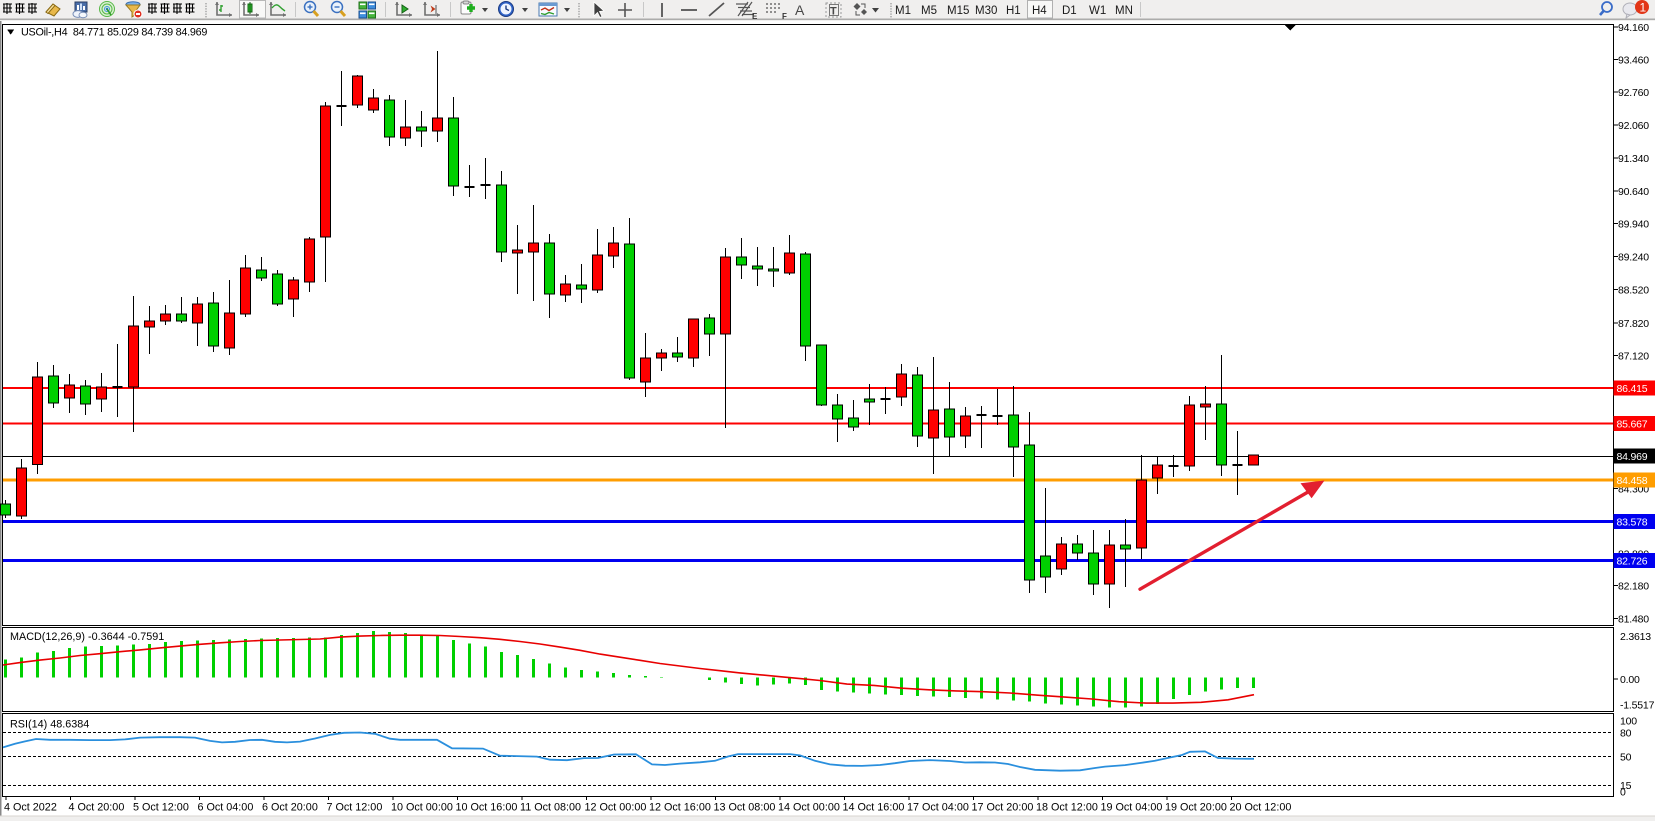  I want to click on svg-text: 88.520, so click(1633, 291).